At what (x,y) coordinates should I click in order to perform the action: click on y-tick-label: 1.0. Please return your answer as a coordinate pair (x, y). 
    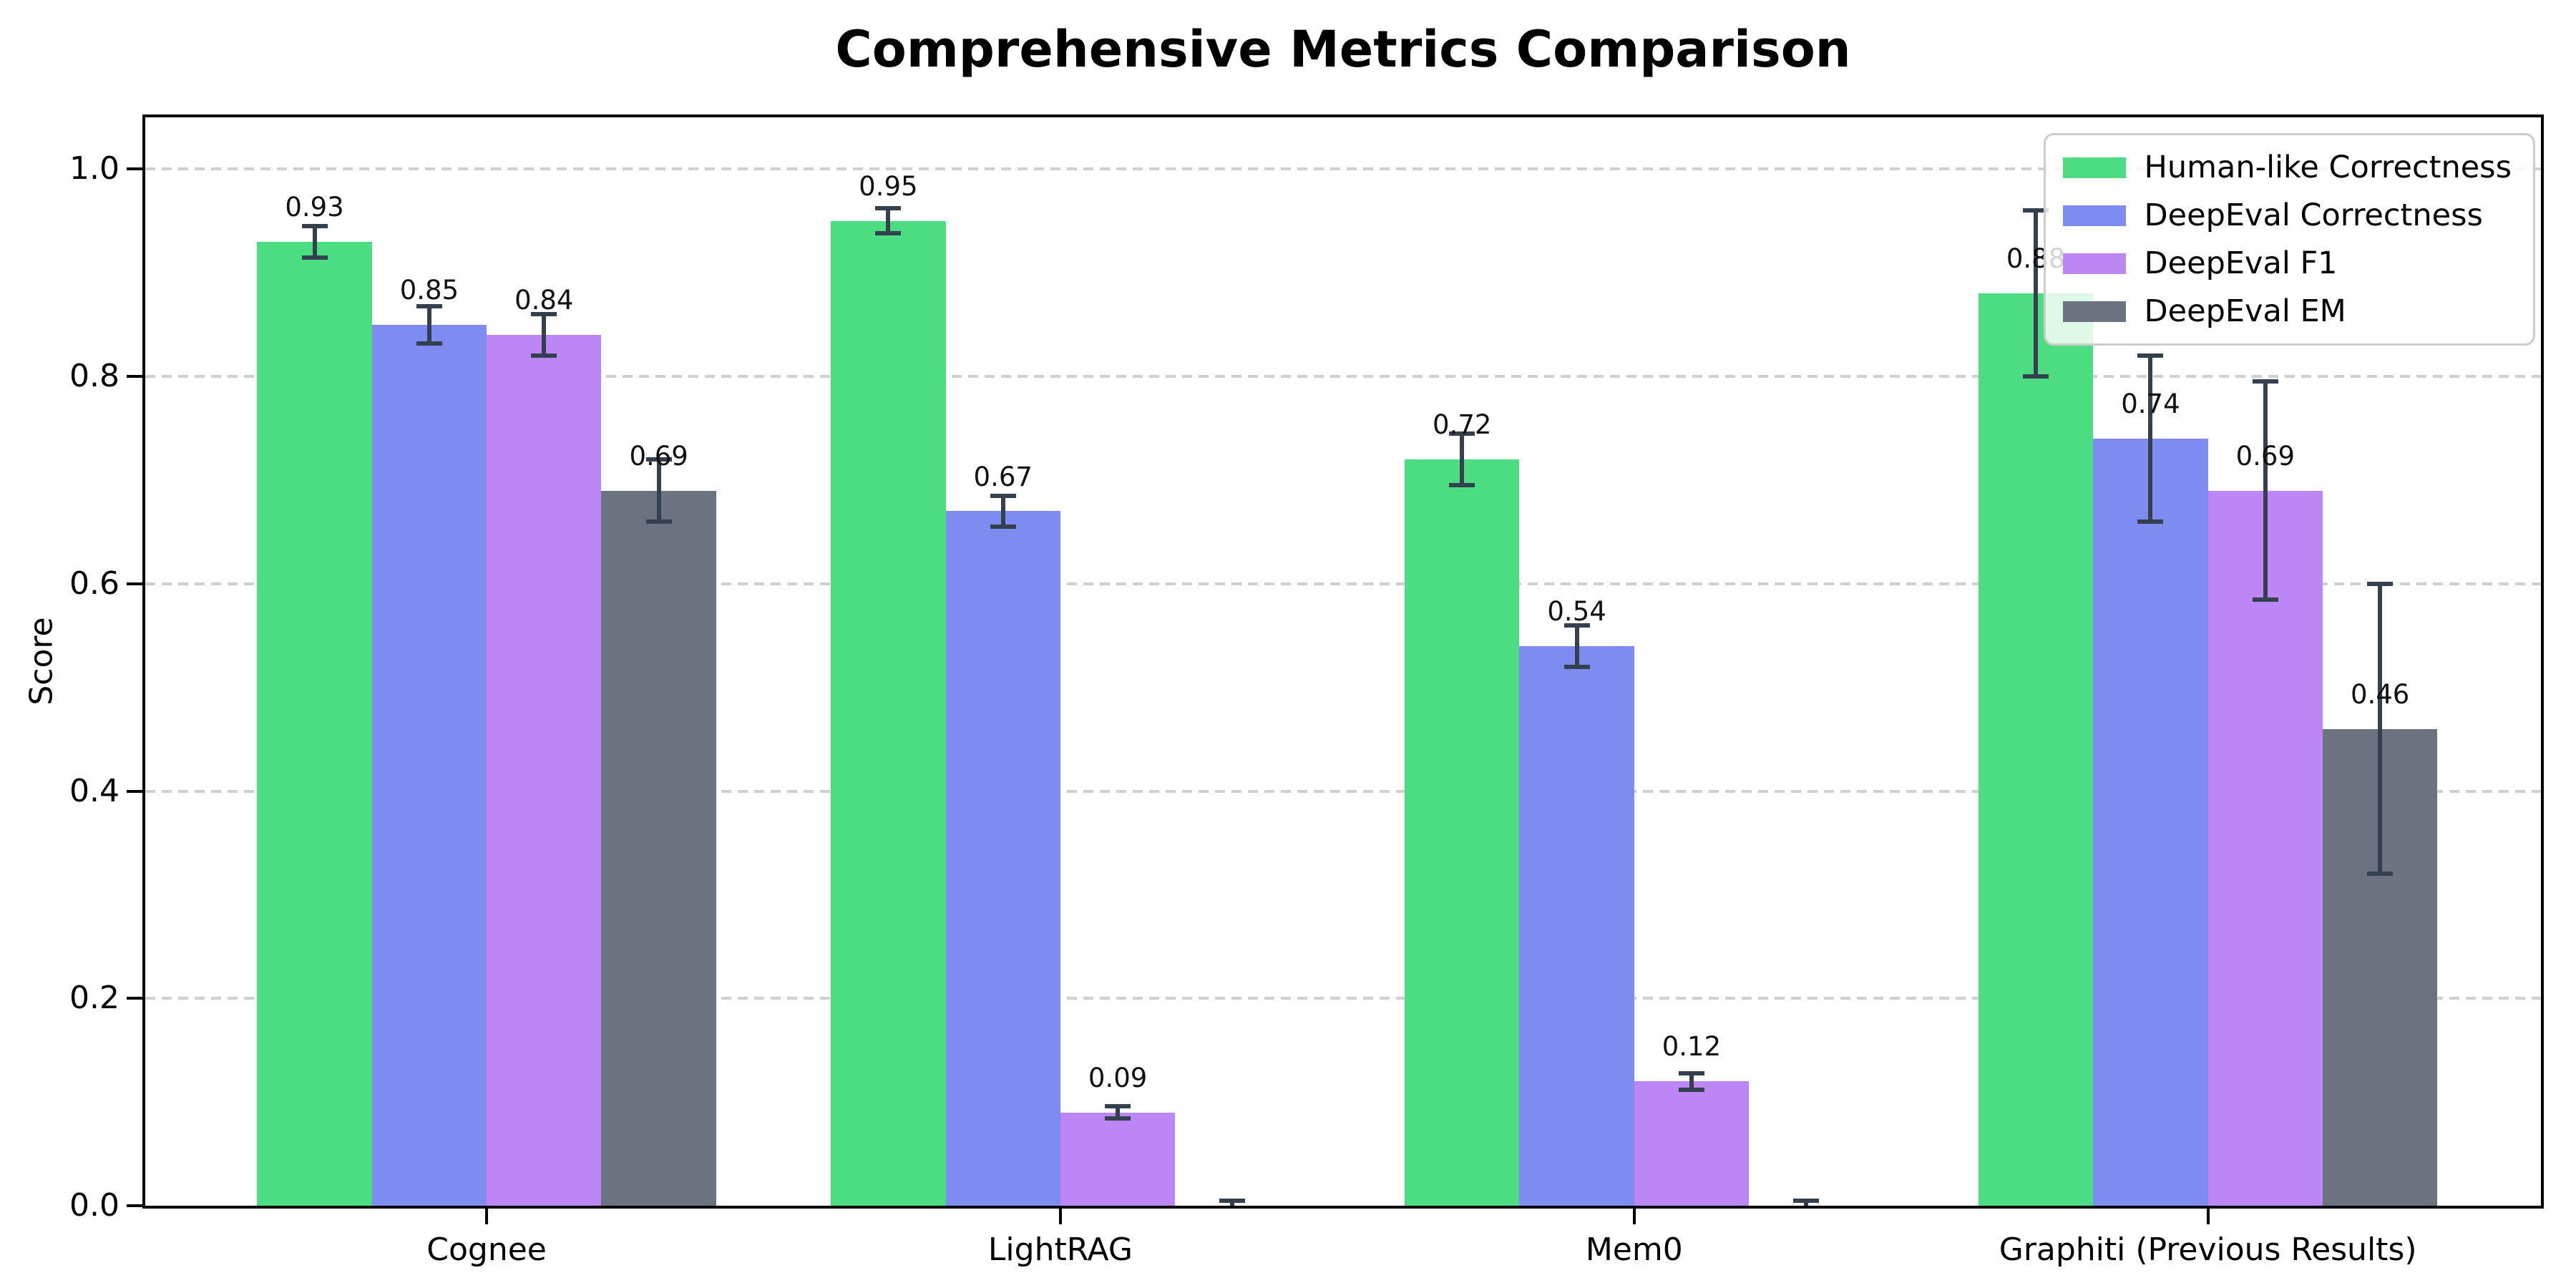
    Looking at the image, I should click on (94, 168).